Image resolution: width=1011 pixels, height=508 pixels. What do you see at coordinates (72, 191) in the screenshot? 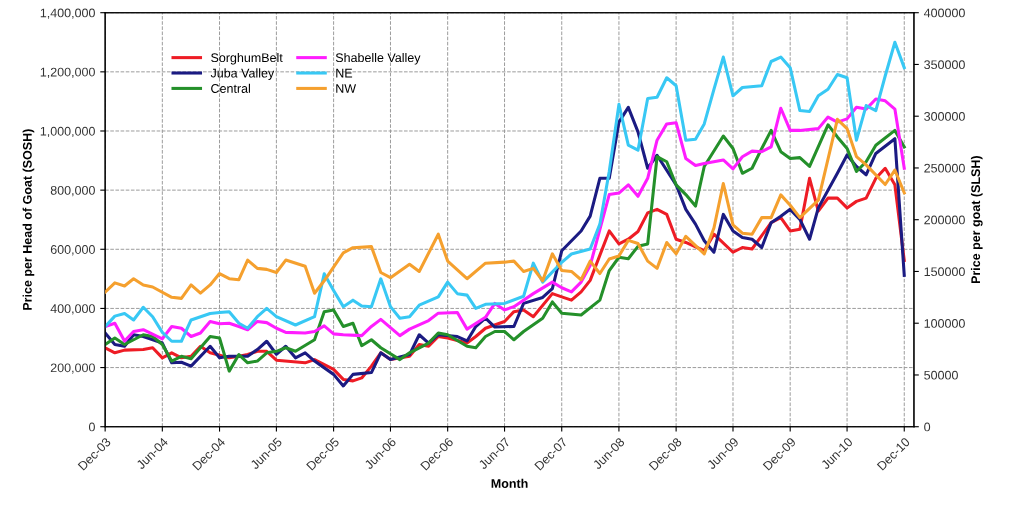
I see `y-tick-label: 800,000` at bounding box center [72, 191].